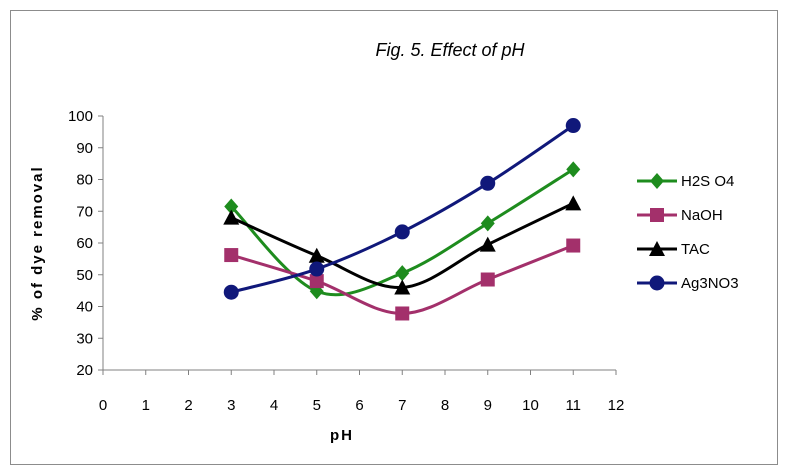 This screenshot has width=789, height=476. What do you see at coordinates (688, 232) in the screenshot?
I see `legend: H2S O4 NaOH TAC Ag3NO3` at bounding box center [688, 232].